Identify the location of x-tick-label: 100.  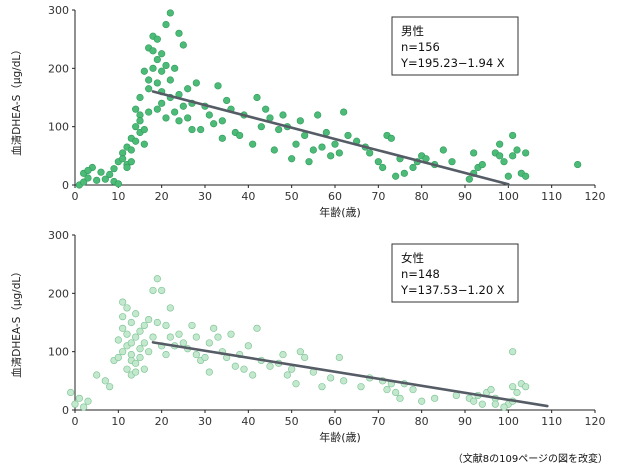
(508, 421).